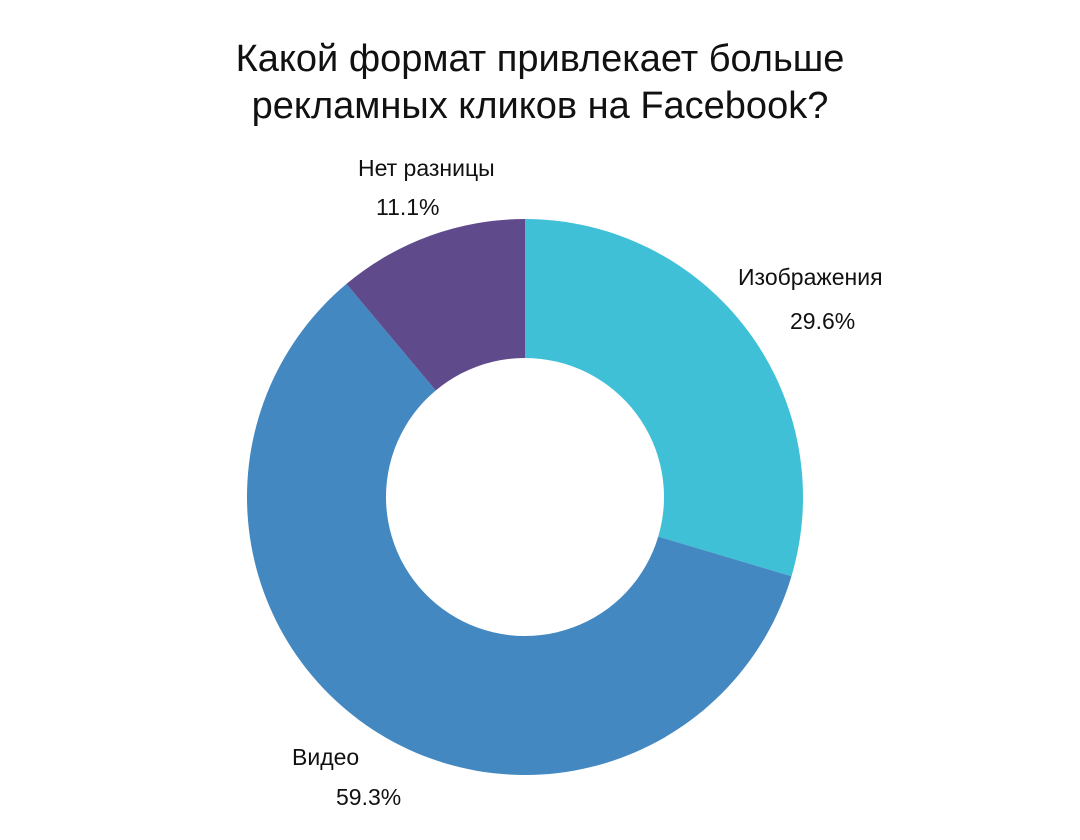 The width and height of the screenshot is (1080, 840). Describe the element at coordinates (810, 277) in the screenshot. I see `slice-label-0: Изображения` at that location.